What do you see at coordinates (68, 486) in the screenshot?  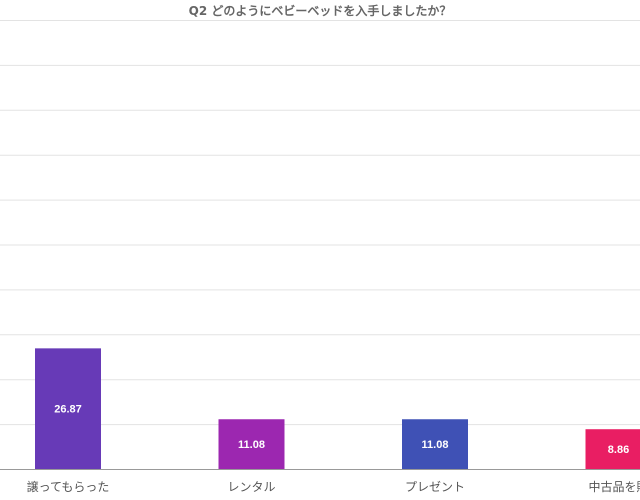 I see `x-tick-label: 譲ってもらった` at bounding box center [68, 486].